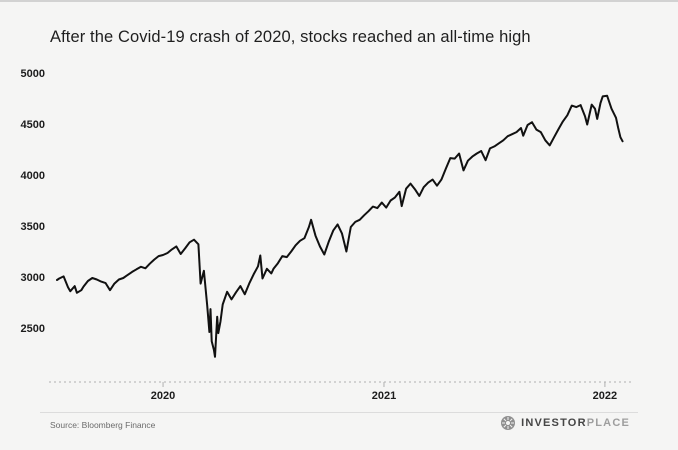 The image size is (678, 450). I want to click on brand-part-investor: INVESTOR, so click(554, 423).